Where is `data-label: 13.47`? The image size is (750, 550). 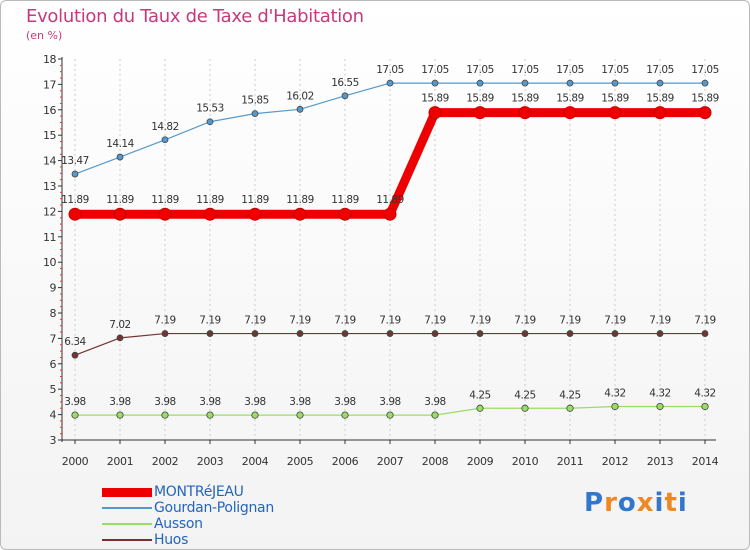 data-label: 13.47 is located at coordinates (75, 161).